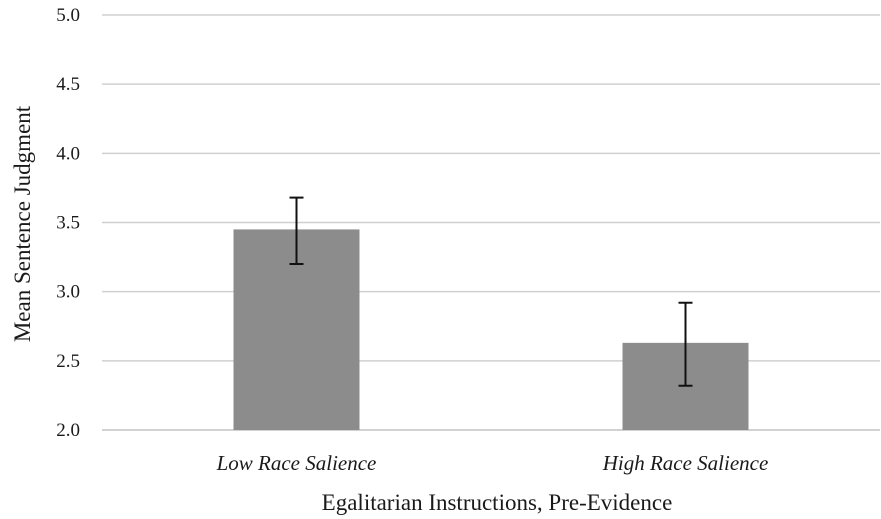  What do you see at coordinates (492, 463) in the screenshot?
I see `x-category-labels: Low Race Salience High Race Salience` at bounding box center [492, 463].